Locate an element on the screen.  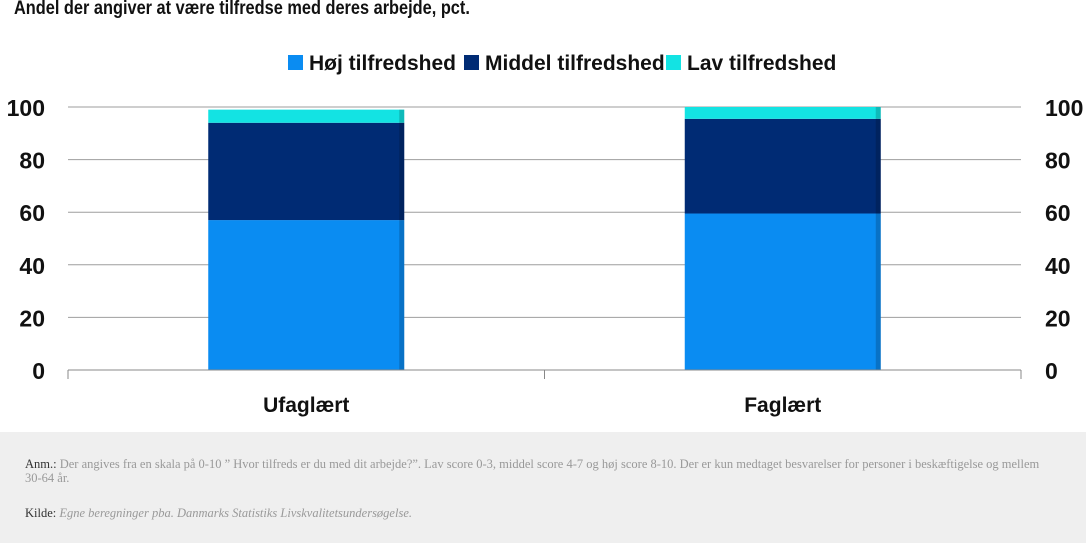
legend-item: Middel tilfredshed is located at coordinates (564, 63).